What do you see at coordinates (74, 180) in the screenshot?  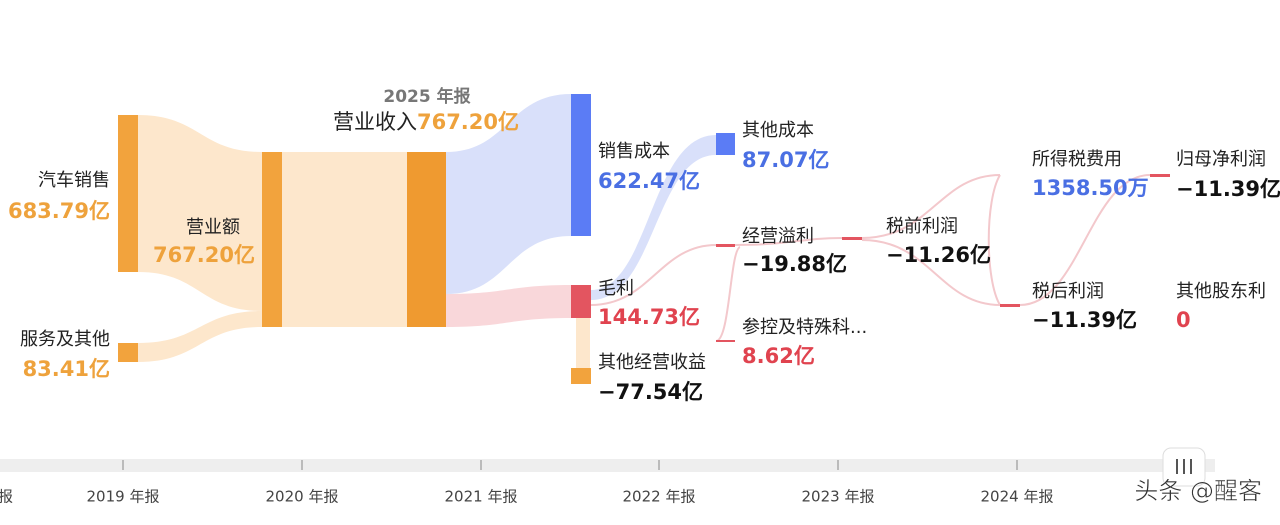 I see `node-label: 汽车销售` at bounding box center [74, 180].